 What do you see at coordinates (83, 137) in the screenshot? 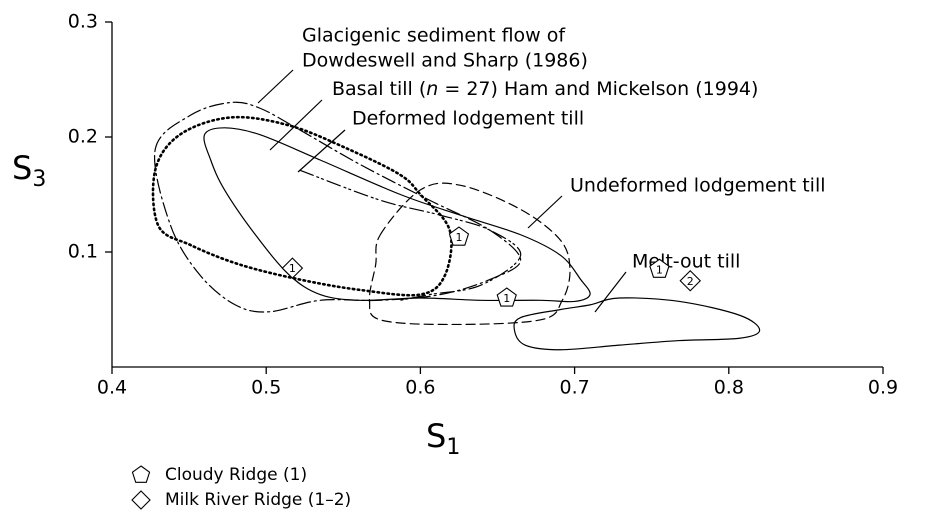
I see `y-tick-label: 0.2` at bounding box center [83, 137].